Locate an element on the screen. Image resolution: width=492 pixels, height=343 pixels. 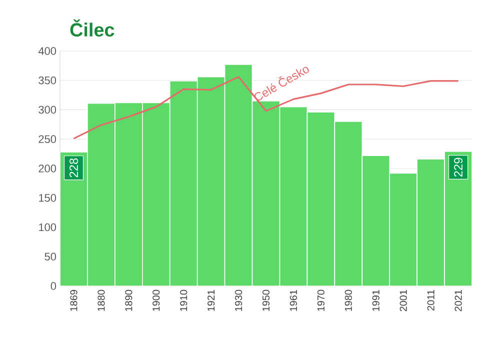
x-tick-label: 2011 is located at coordinates (430, 300).